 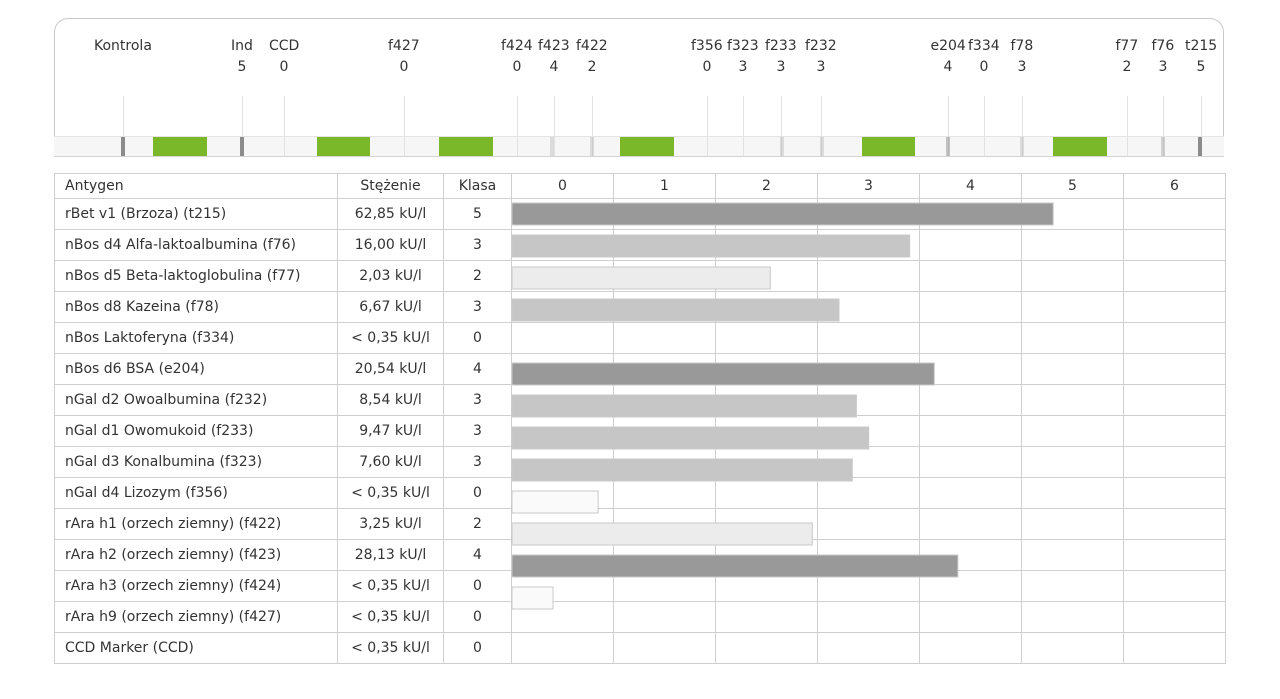 I want to click on scale-tick-label: 6, so click(x=1174, y=186).